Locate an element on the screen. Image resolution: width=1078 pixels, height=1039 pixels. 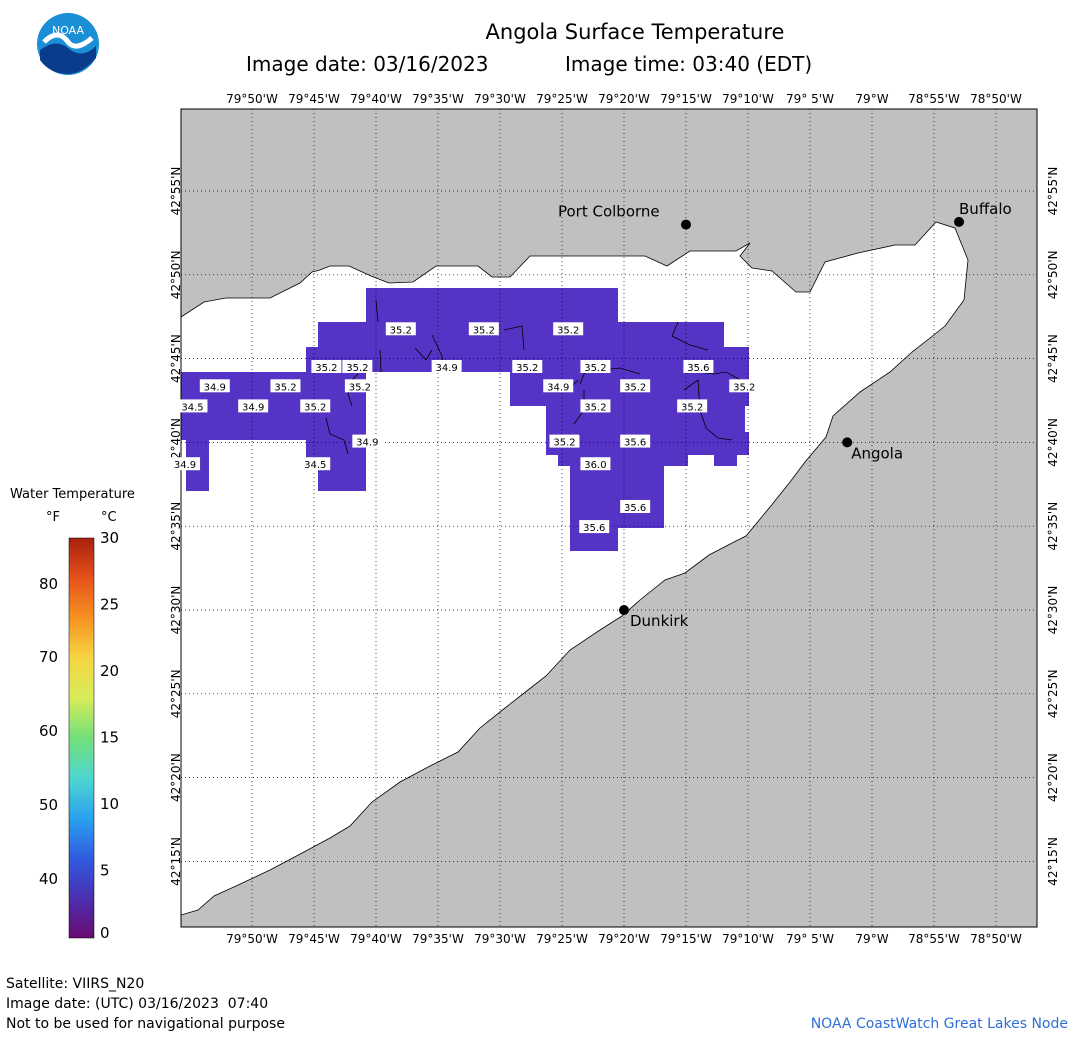
legend-tick-f: 80 is located at coordinates (48, 584).